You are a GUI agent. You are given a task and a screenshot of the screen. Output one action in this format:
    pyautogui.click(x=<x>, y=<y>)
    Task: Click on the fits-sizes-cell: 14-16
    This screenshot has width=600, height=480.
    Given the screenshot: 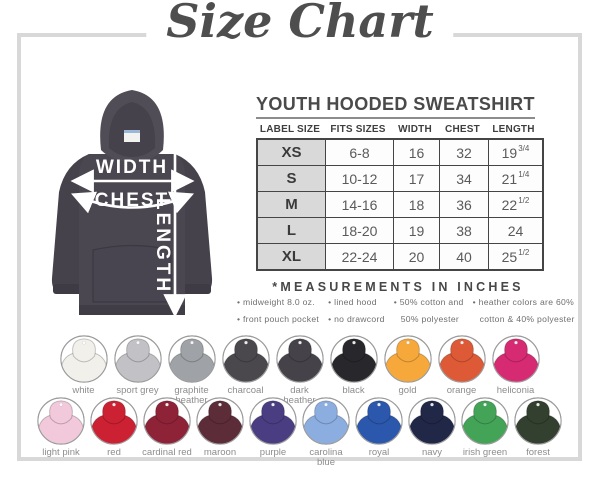 What is the action you would take?
    pyautogui.click(x=360, y=205)
    